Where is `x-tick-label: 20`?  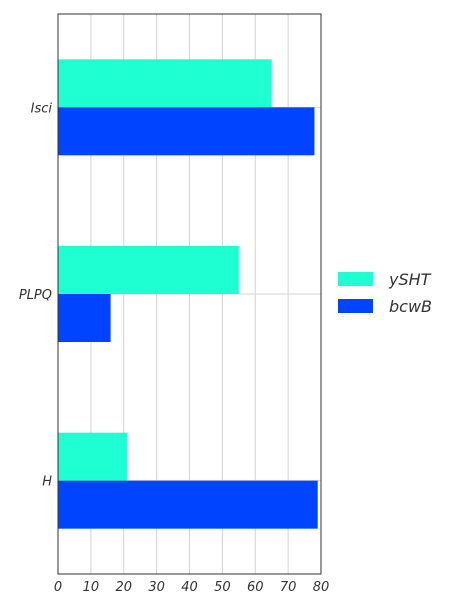
x-tick-label: 20 is located at coordinates (123, 587).